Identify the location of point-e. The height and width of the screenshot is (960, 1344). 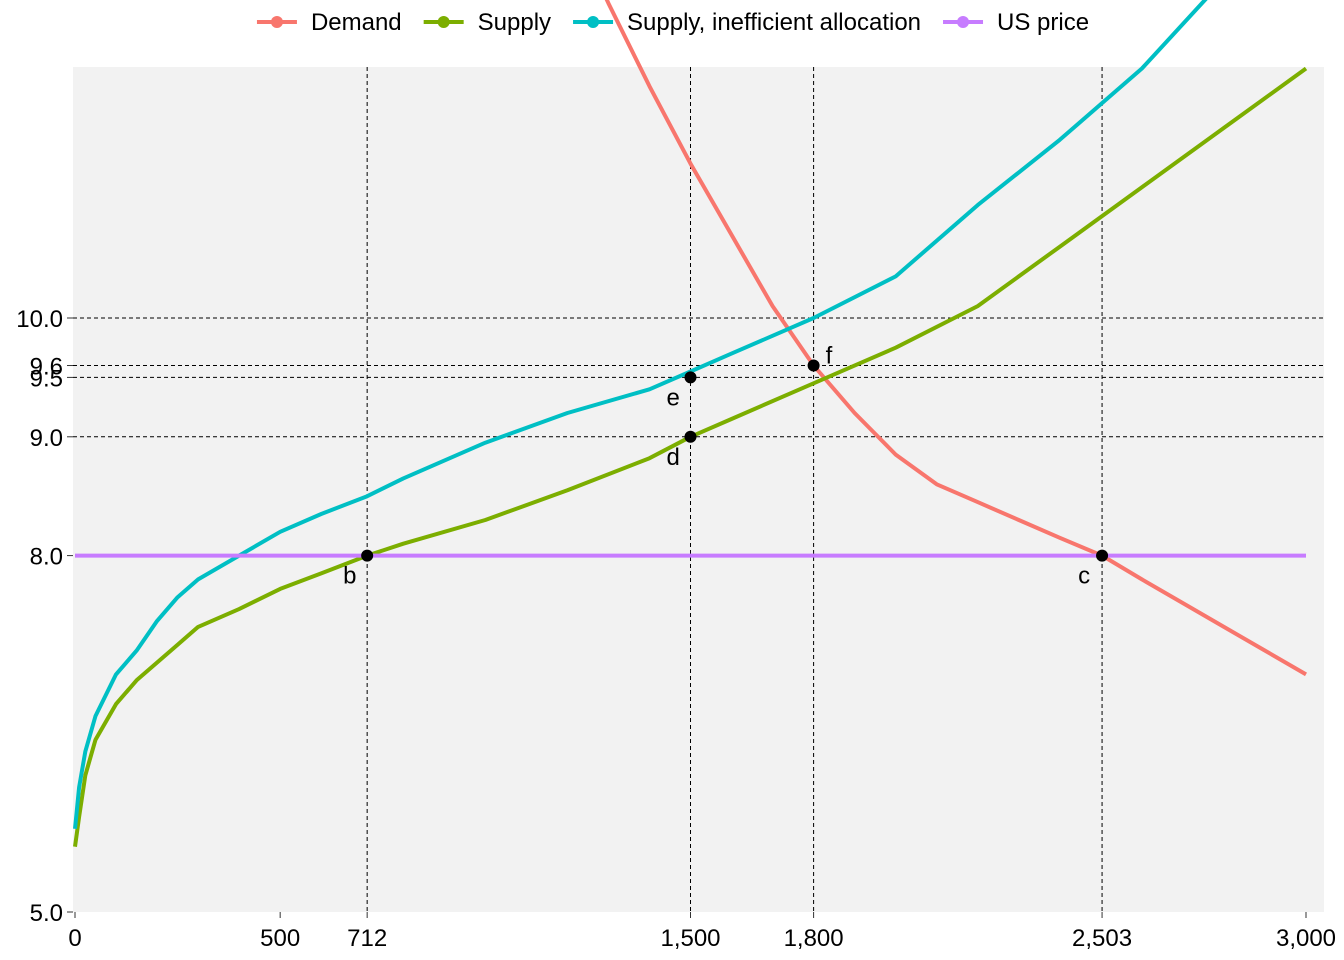
(690, 377).